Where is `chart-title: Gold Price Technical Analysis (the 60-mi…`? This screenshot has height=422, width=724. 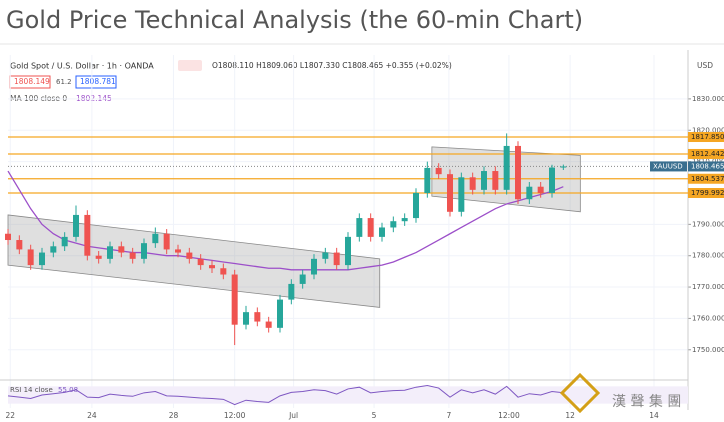
chart-title: Gold Price Technical Analysis (the 60-mi… is located at coordinates (294, 20).